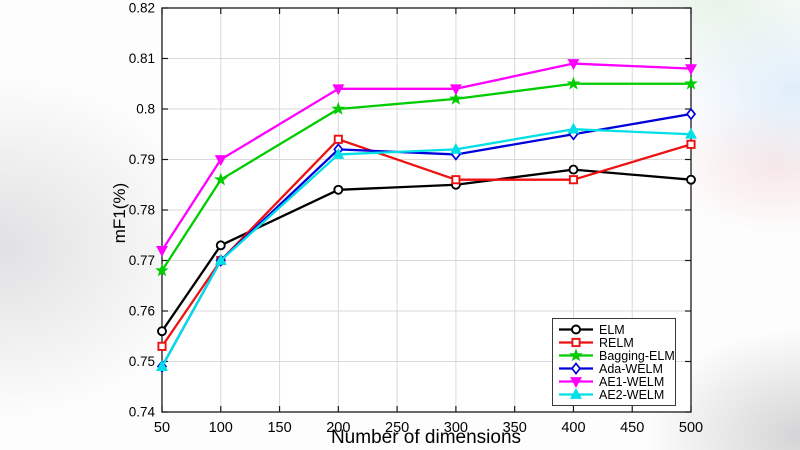 The width and height of the screenshot is (800, 450). I want to click on legend-entry-bagging-elm: Bagging-ELM, so click(616, 356).